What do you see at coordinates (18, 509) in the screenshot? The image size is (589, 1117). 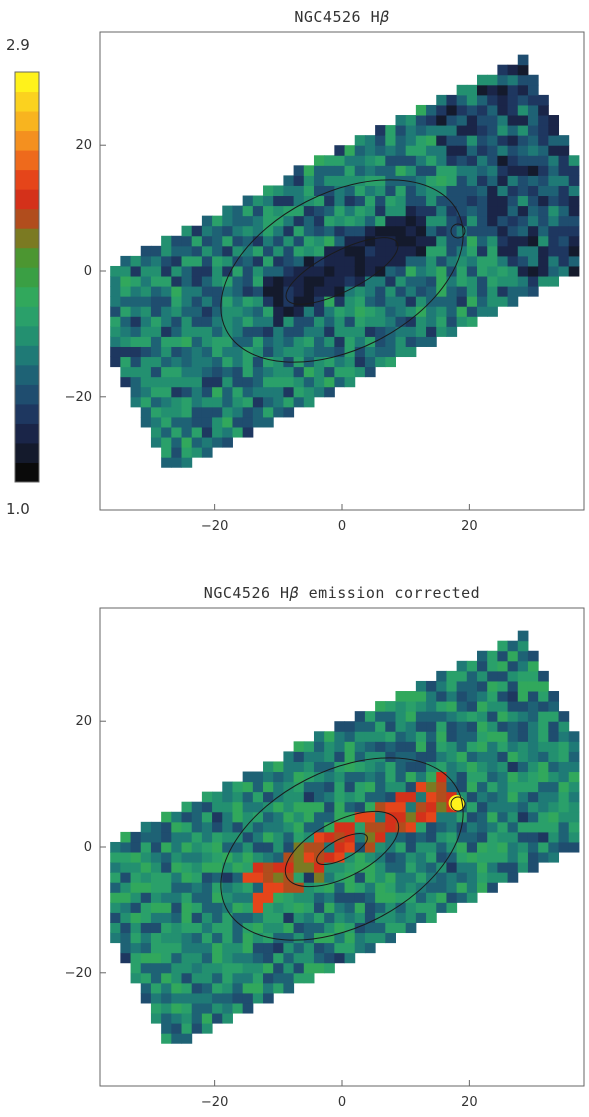 I see `colorbar-min-label: 1.0` at bounding box center [18, 509].